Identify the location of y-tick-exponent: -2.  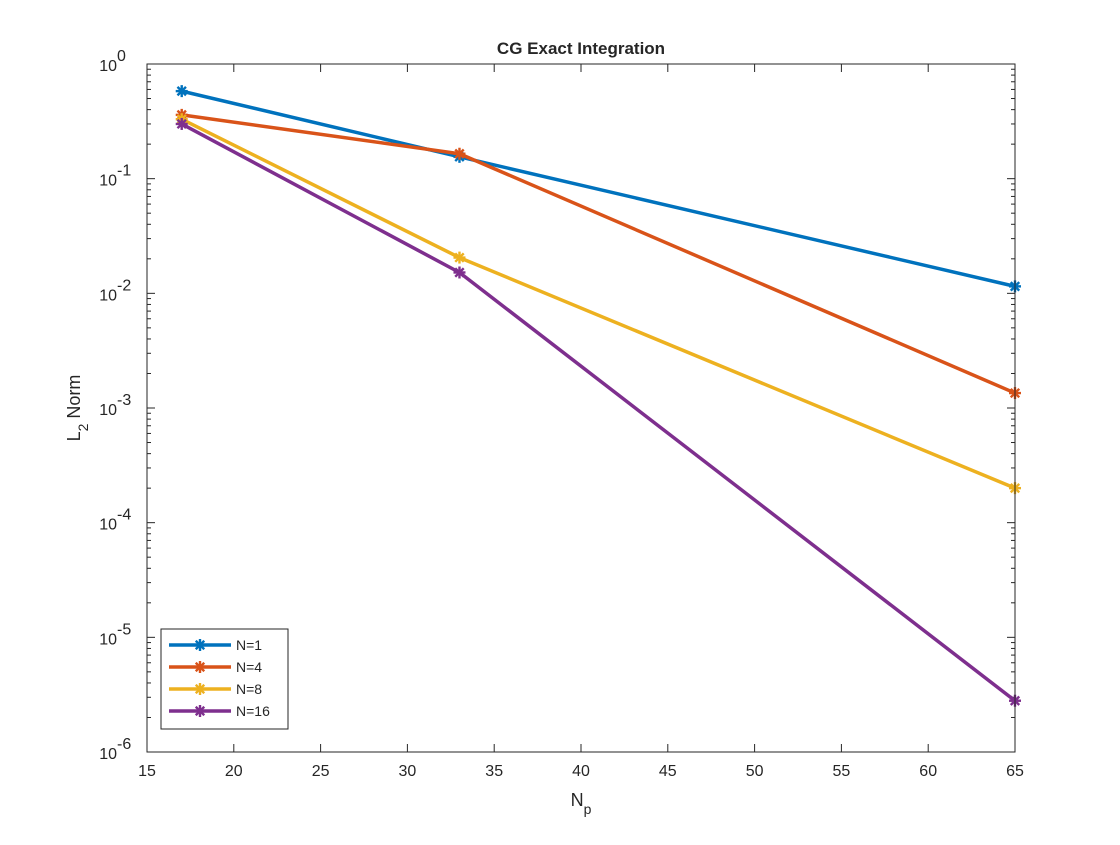
(124, 285).